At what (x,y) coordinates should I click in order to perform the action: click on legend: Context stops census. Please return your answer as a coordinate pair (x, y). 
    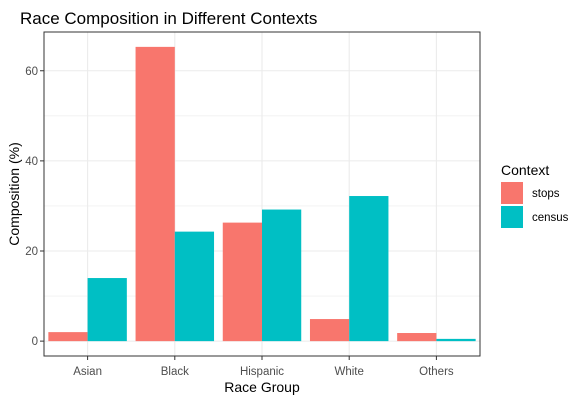
    Looking at the image, I should click on (535, 195).